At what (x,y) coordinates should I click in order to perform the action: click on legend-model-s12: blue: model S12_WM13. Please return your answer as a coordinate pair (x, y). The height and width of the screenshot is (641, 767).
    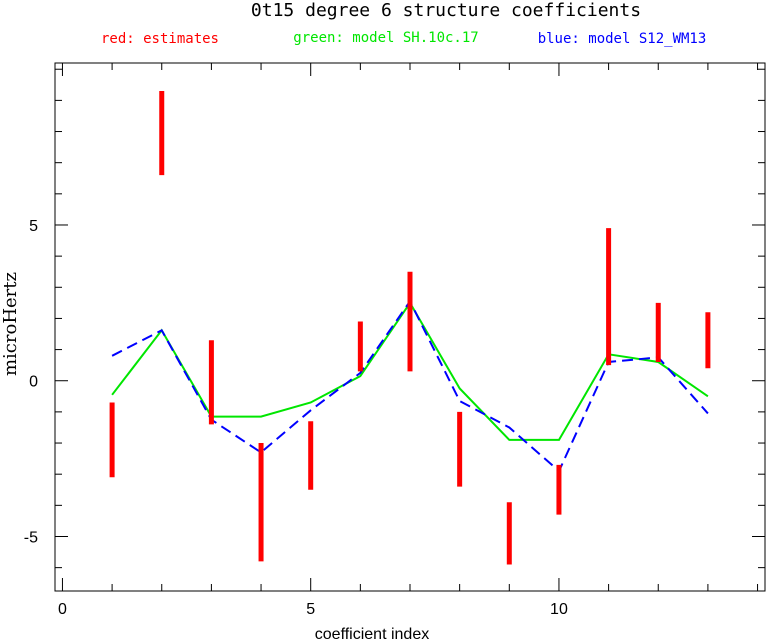
    Looking at the image, I should click on (622, 39).